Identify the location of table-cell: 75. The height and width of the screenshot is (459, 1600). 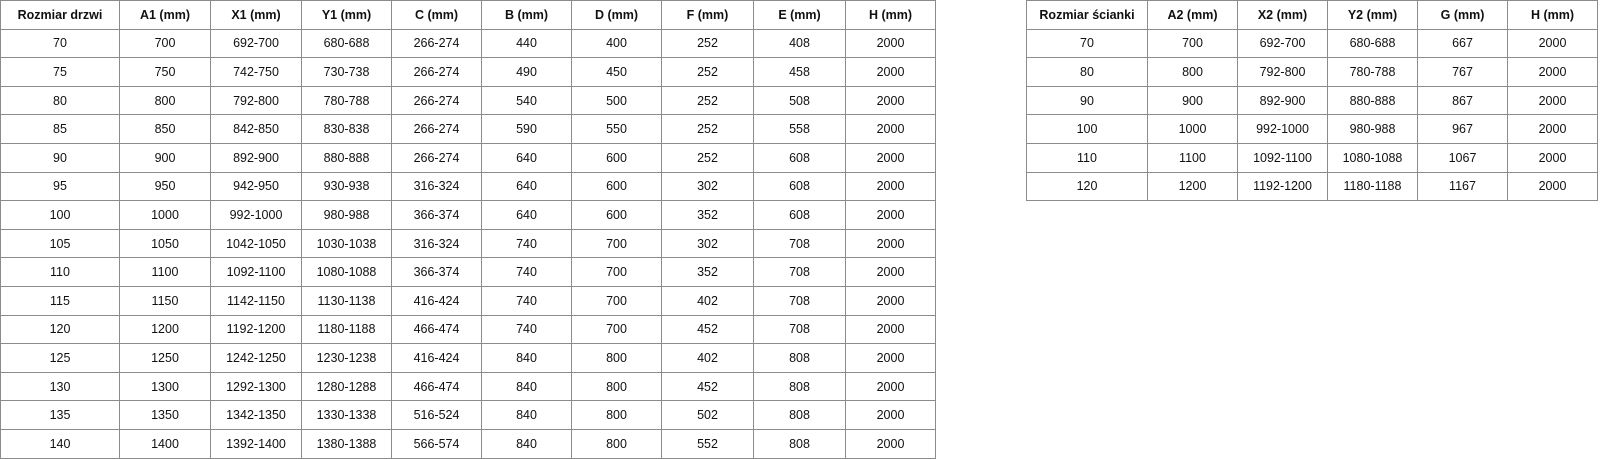
(60, 72).